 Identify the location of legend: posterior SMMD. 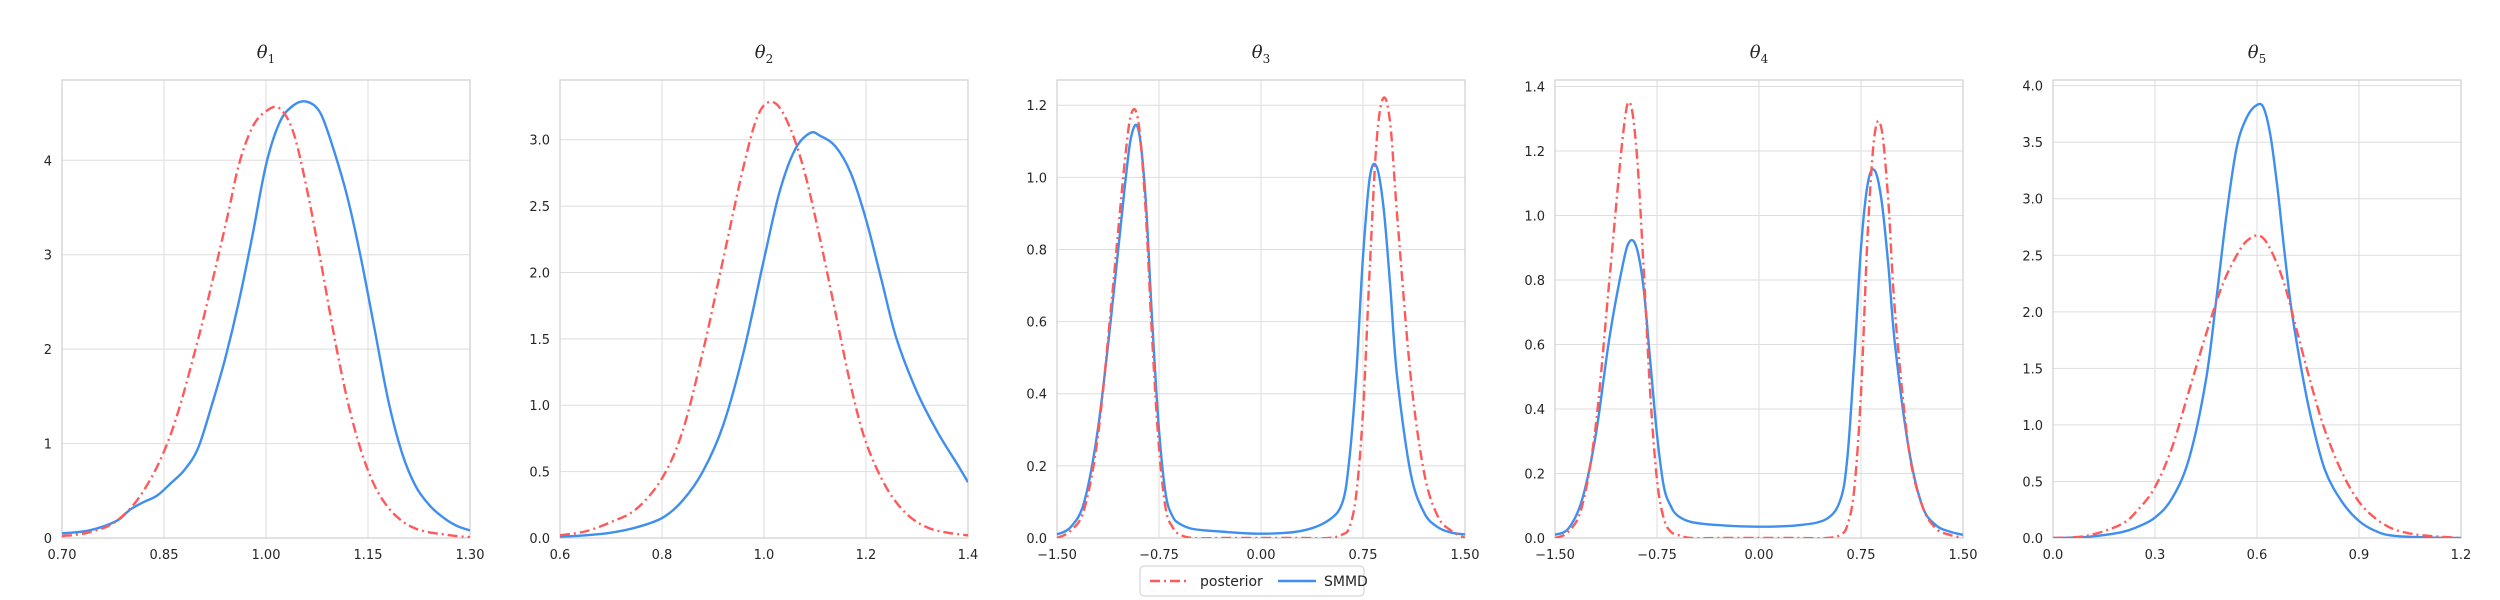
(1253, 581).